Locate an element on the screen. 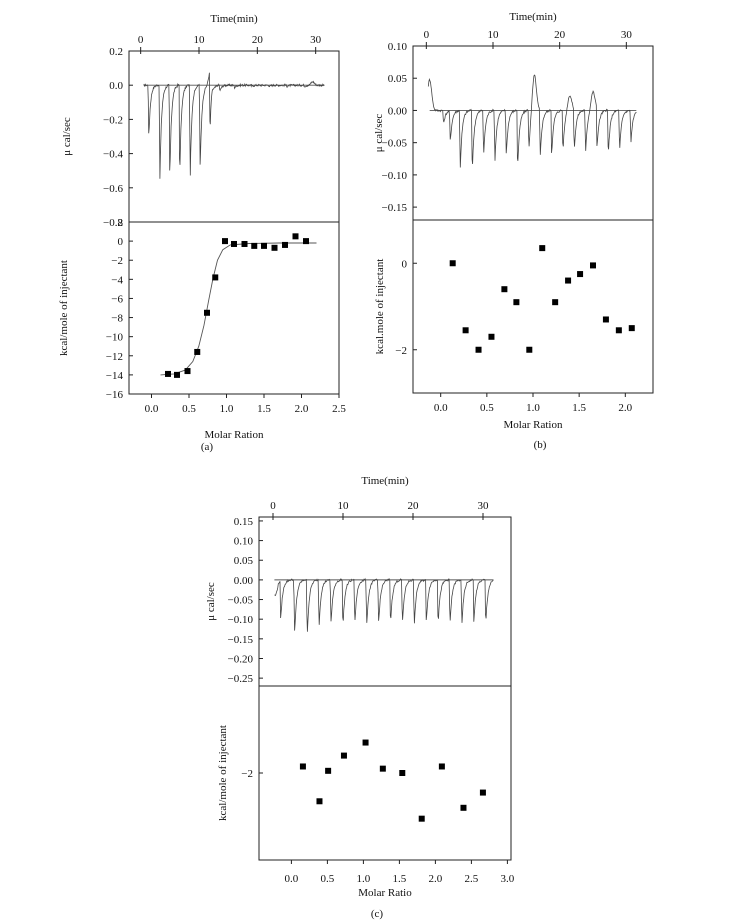 Image resolution: width=748 pixels, height=924 pixels. power-tick-label: −0.2 is located at coordinates (113, 120).